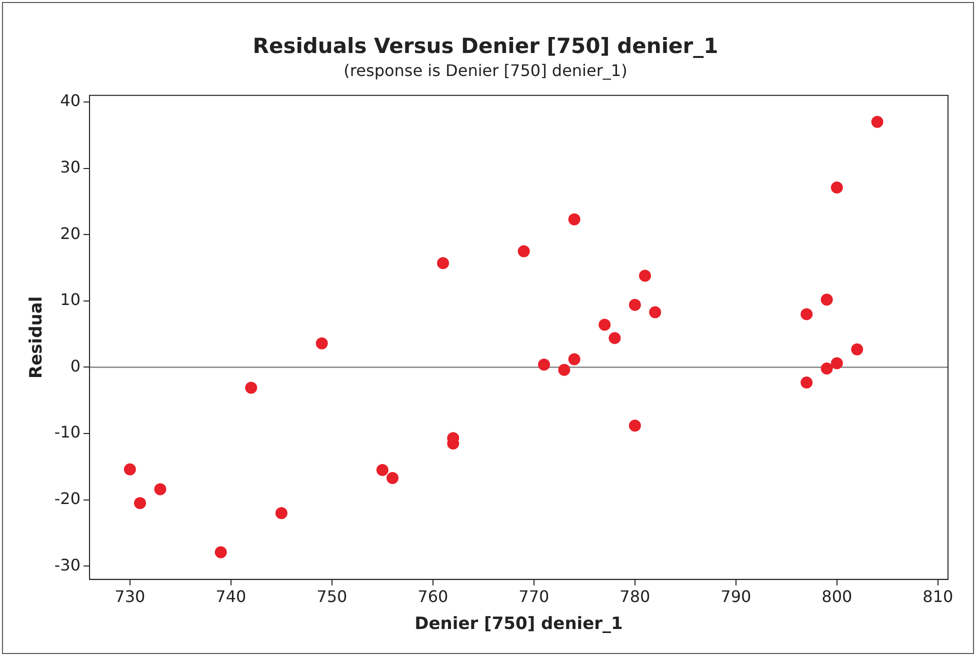 The width and height of the screenshot is (980, 656). Describe the element at coordinates (70, 233) in the screenshot. I see `y-tick-label: 20` at that location.